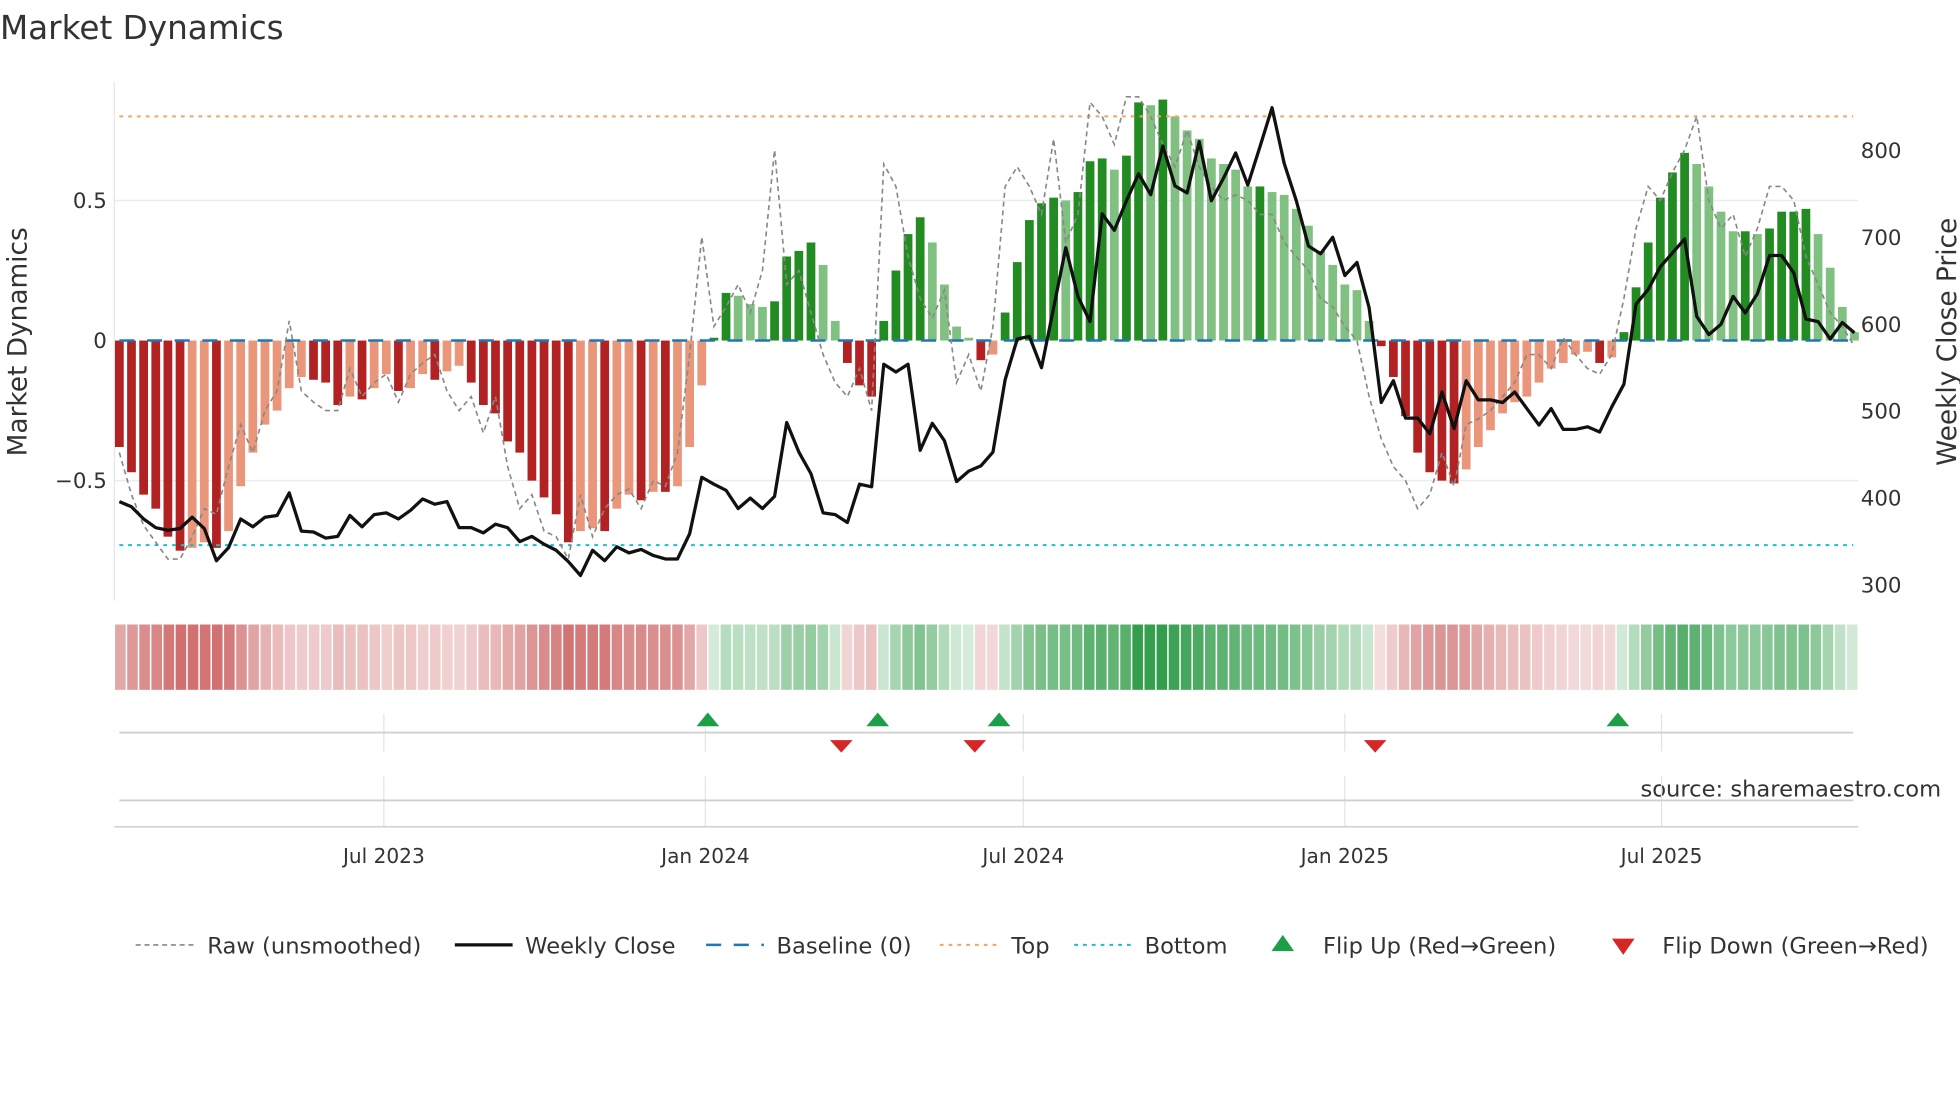 This screenshot has width=1960, height=1102. Describe the element at coordinates (1022, 856) in the screenshot. I see `x-tick-label: Jul 2024` at that location.